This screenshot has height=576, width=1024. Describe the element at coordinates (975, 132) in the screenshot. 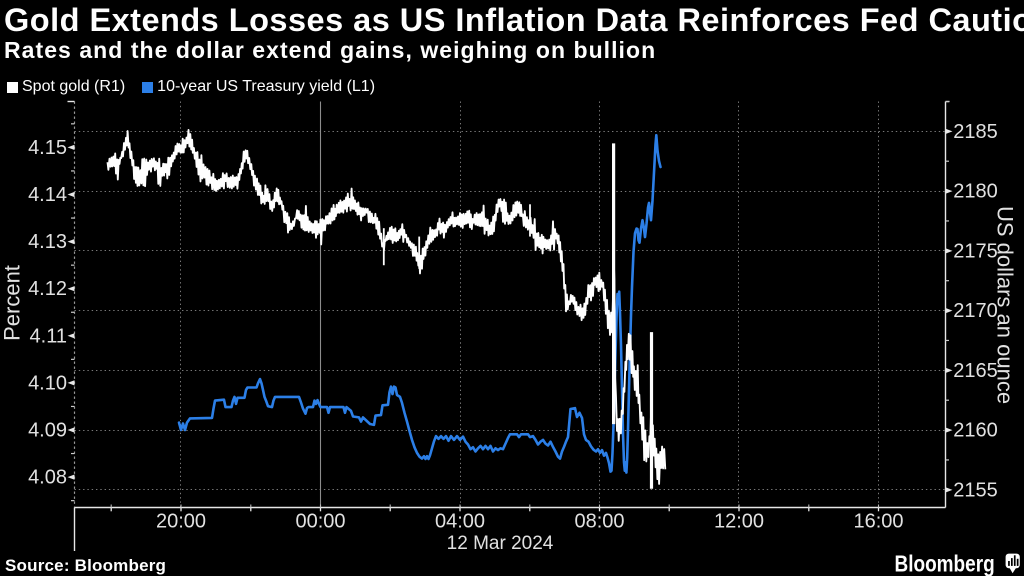

I see `svg-text: 2185` at that location.